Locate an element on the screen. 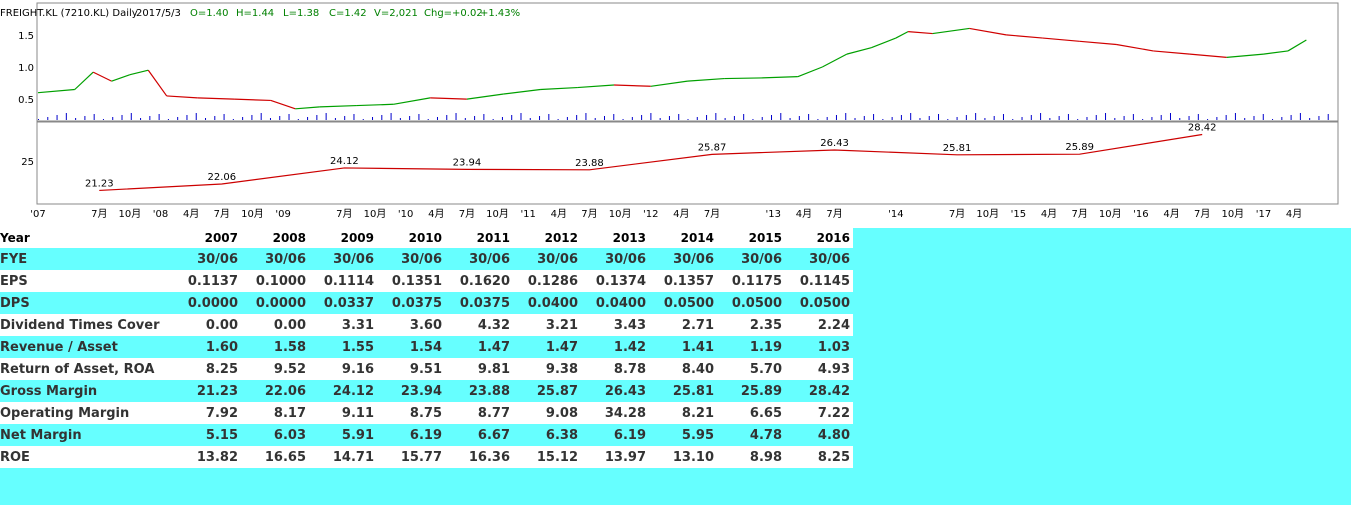 This screenshot has width=1351, height=505. table-cell: 8.75 is located at coordinates (411, 413).